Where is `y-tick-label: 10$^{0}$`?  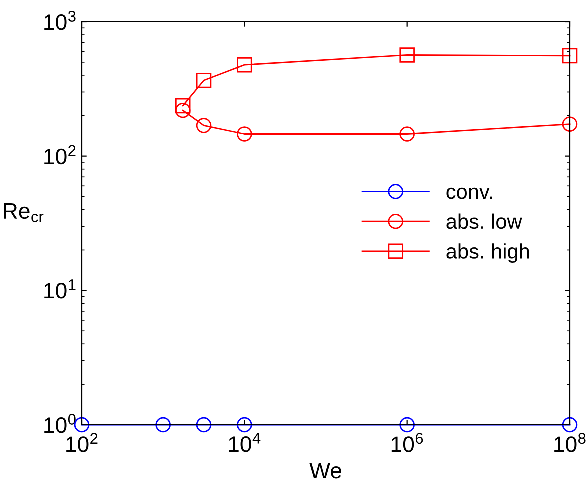
y-tick-label: 10$^{0}$ is located at coordinates (60, 424).